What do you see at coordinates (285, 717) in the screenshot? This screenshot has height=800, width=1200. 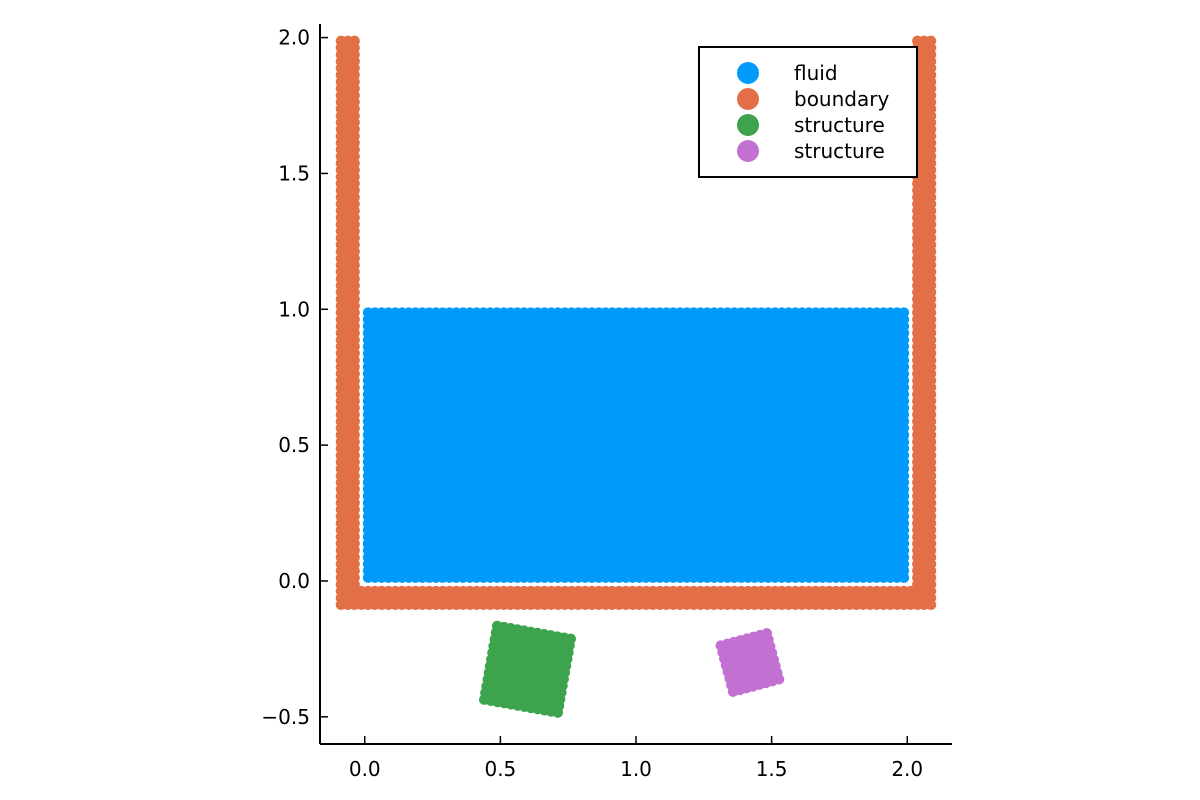 I see `y-tick-label: −0.5` at bounding box center [285, 717].